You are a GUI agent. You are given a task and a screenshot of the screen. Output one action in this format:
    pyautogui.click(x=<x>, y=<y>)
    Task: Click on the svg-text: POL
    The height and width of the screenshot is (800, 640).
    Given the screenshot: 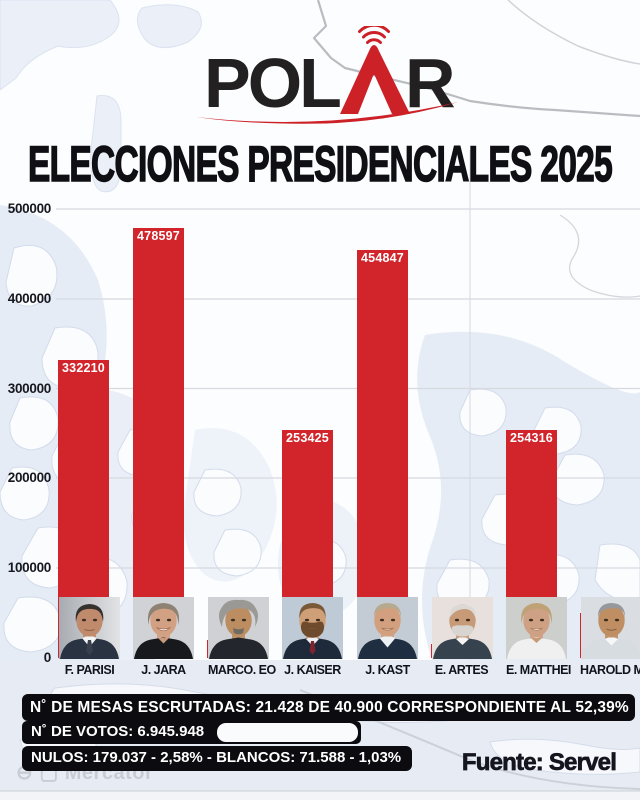 What is the action you would take?
    pyautogui.click(x=272, y=83)
    